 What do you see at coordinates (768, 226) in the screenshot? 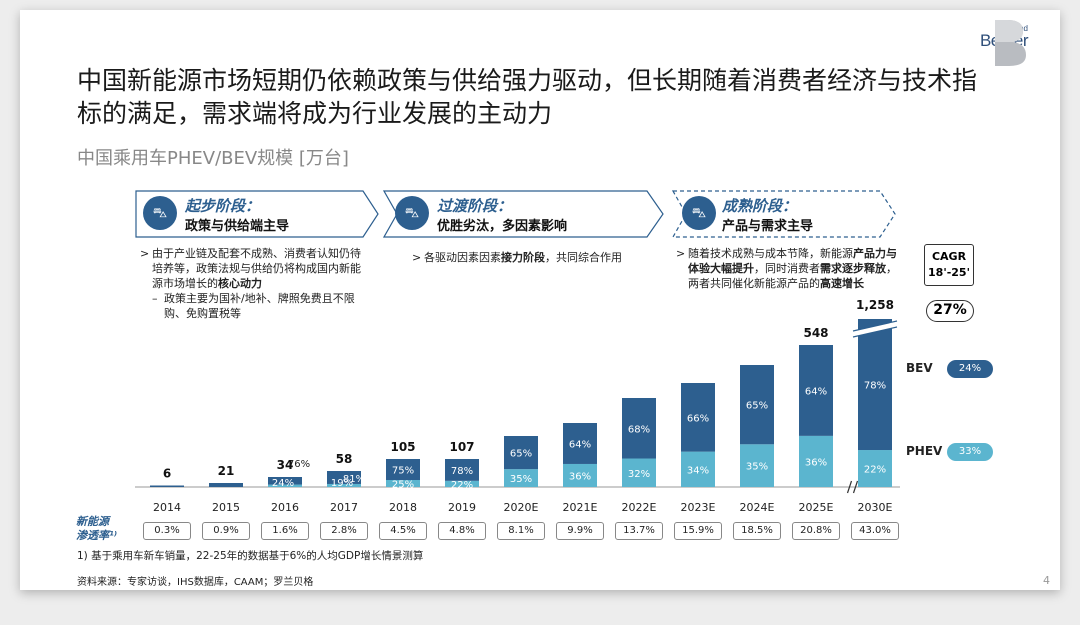
I see `phase-mature-desc: 产品与需求主导` at bounding box center [768, 226].